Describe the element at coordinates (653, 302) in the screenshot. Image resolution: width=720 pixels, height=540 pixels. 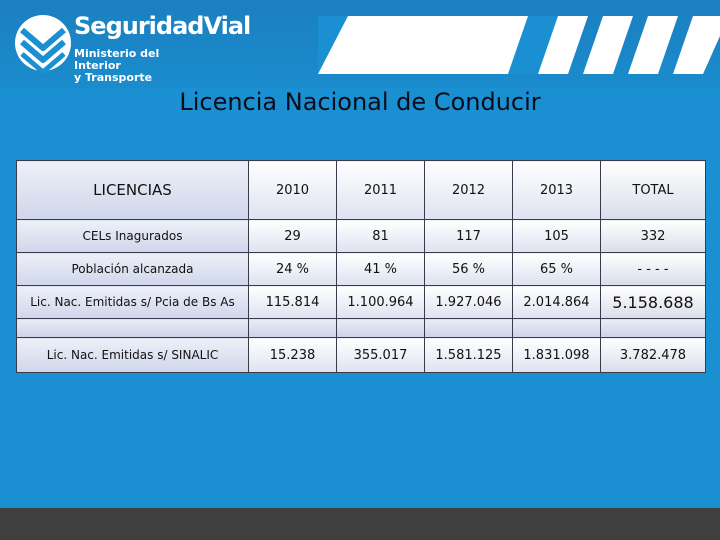
I see `table-cell-total: 5.158.688` at that location.